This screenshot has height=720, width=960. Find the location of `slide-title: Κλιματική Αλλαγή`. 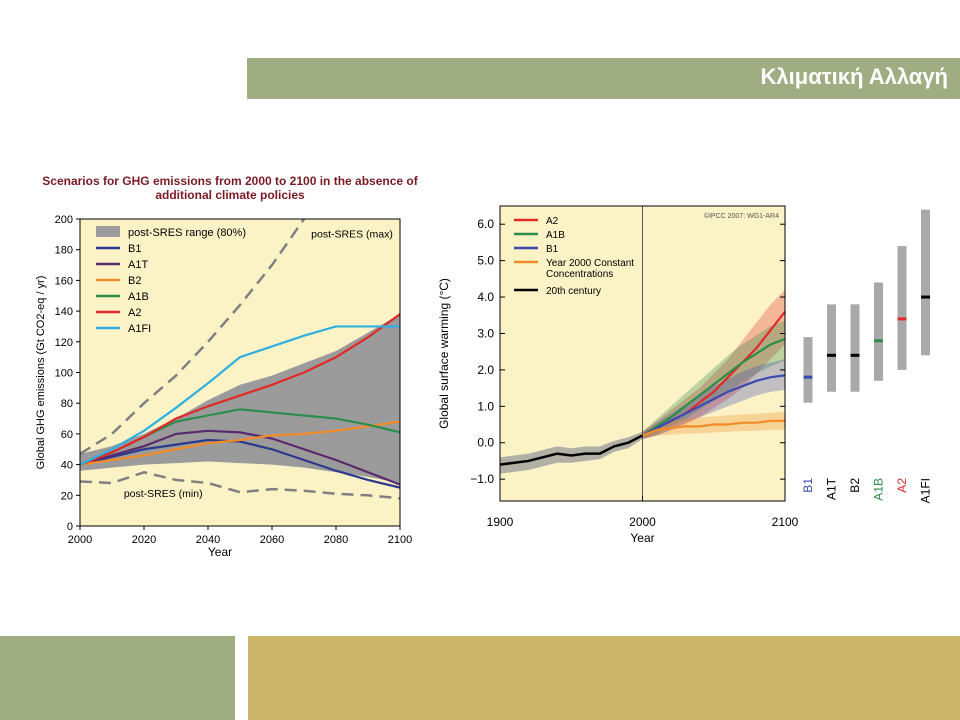

slide-title: Κλιματική Αλλαγή is located at coordinates (854, 76).